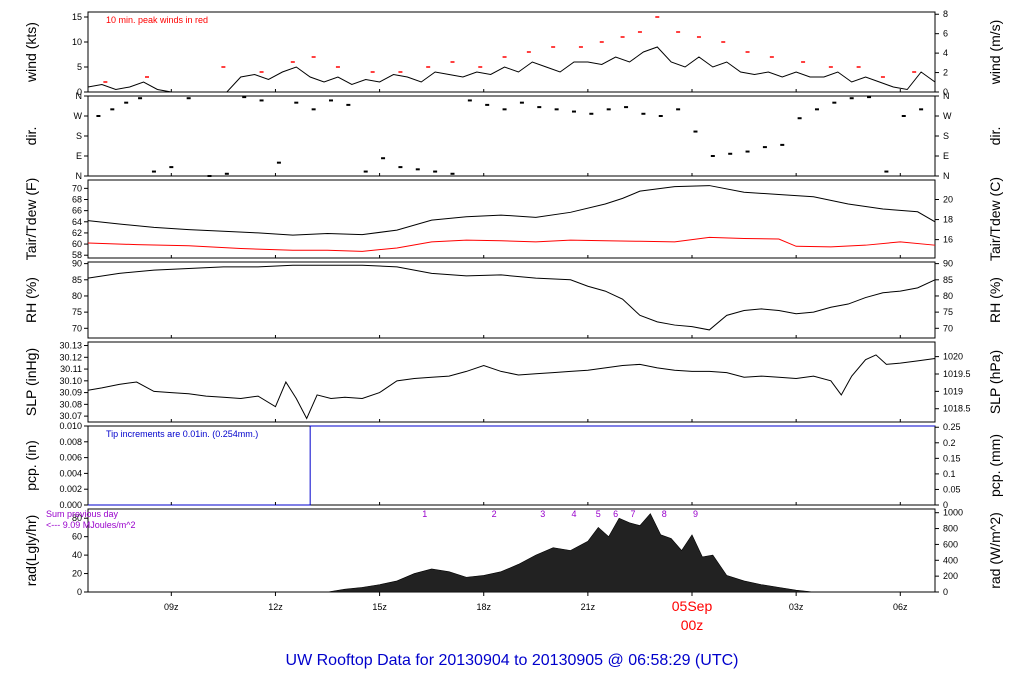 The height and width of the screenshot is (700, 1024). What do you see at coordinates (957, 409) in the screenshot?
I see `pressure-right-tick-label: 1018.5` at bounding box center [957, 409].